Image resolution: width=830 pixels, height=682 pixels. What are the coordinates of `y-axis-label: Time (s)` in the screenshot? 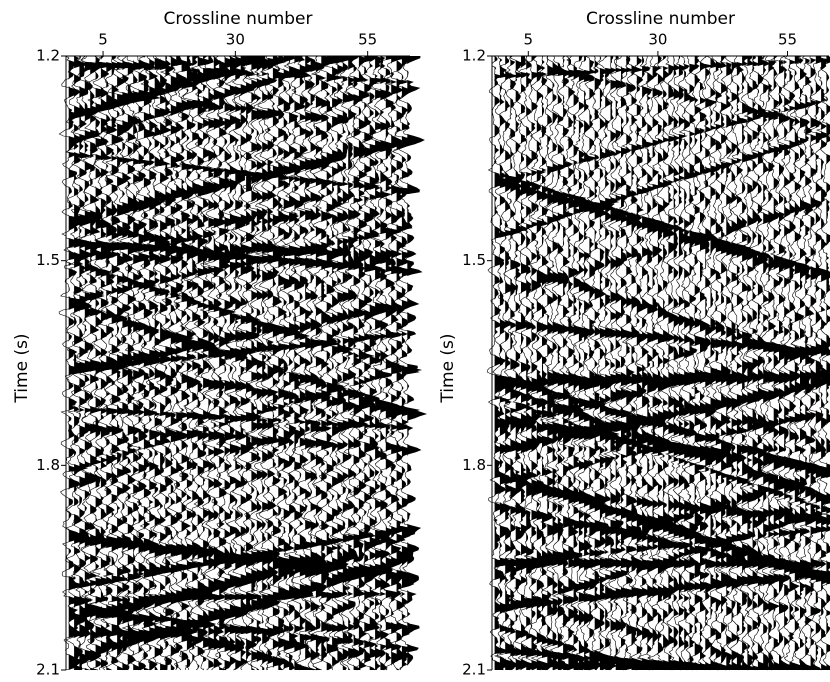 It's located at (22, 368).